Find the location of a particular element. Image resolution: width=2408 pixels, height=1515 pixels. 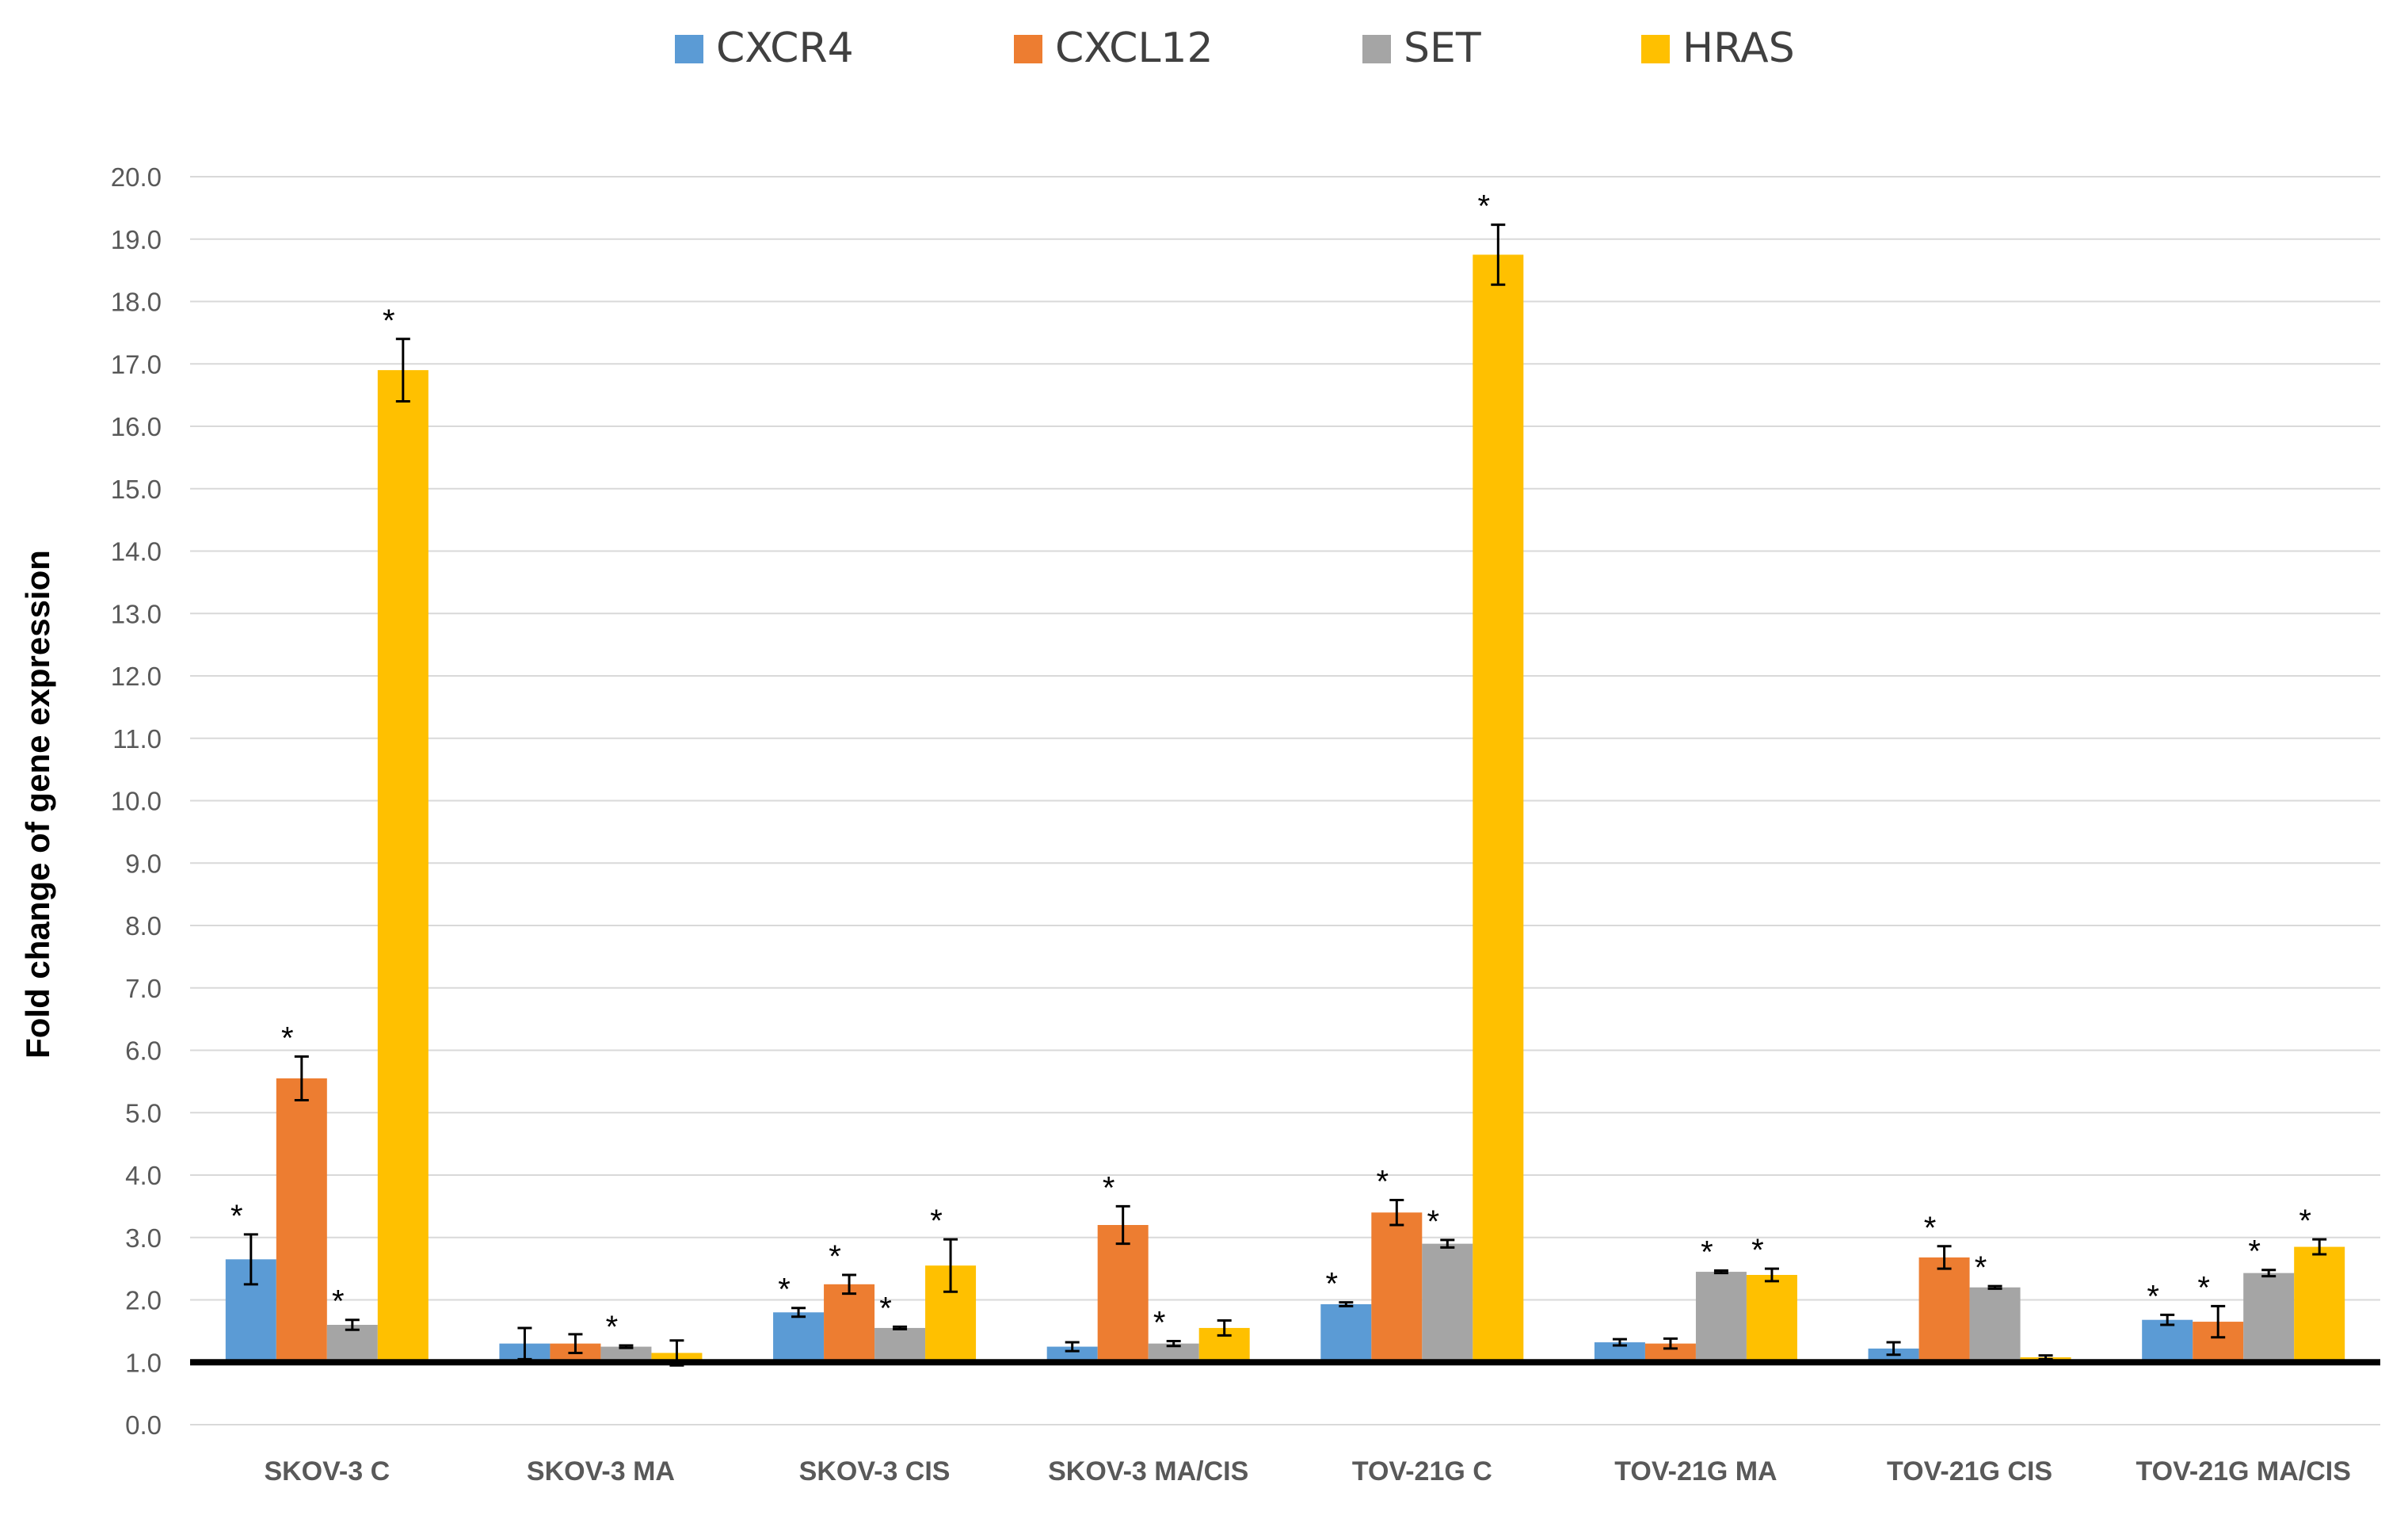

category-label: SKOV-3 MA/CIS is located at coordinates (1148, 1471).